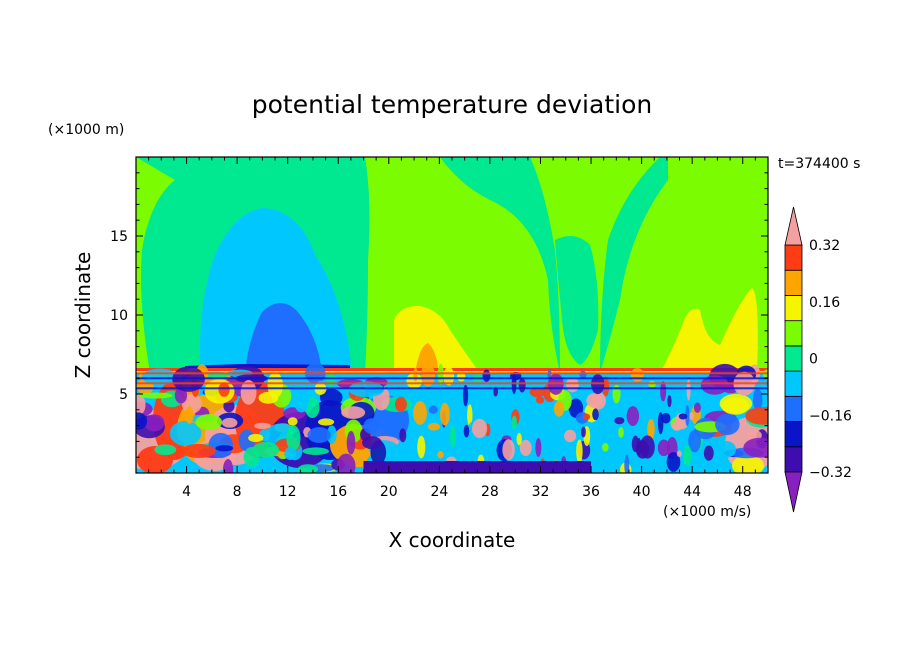 Image resolution: width=904 pixels, height=654 pixels. I want to click on x-tick-label: 36, so click(591, 492).